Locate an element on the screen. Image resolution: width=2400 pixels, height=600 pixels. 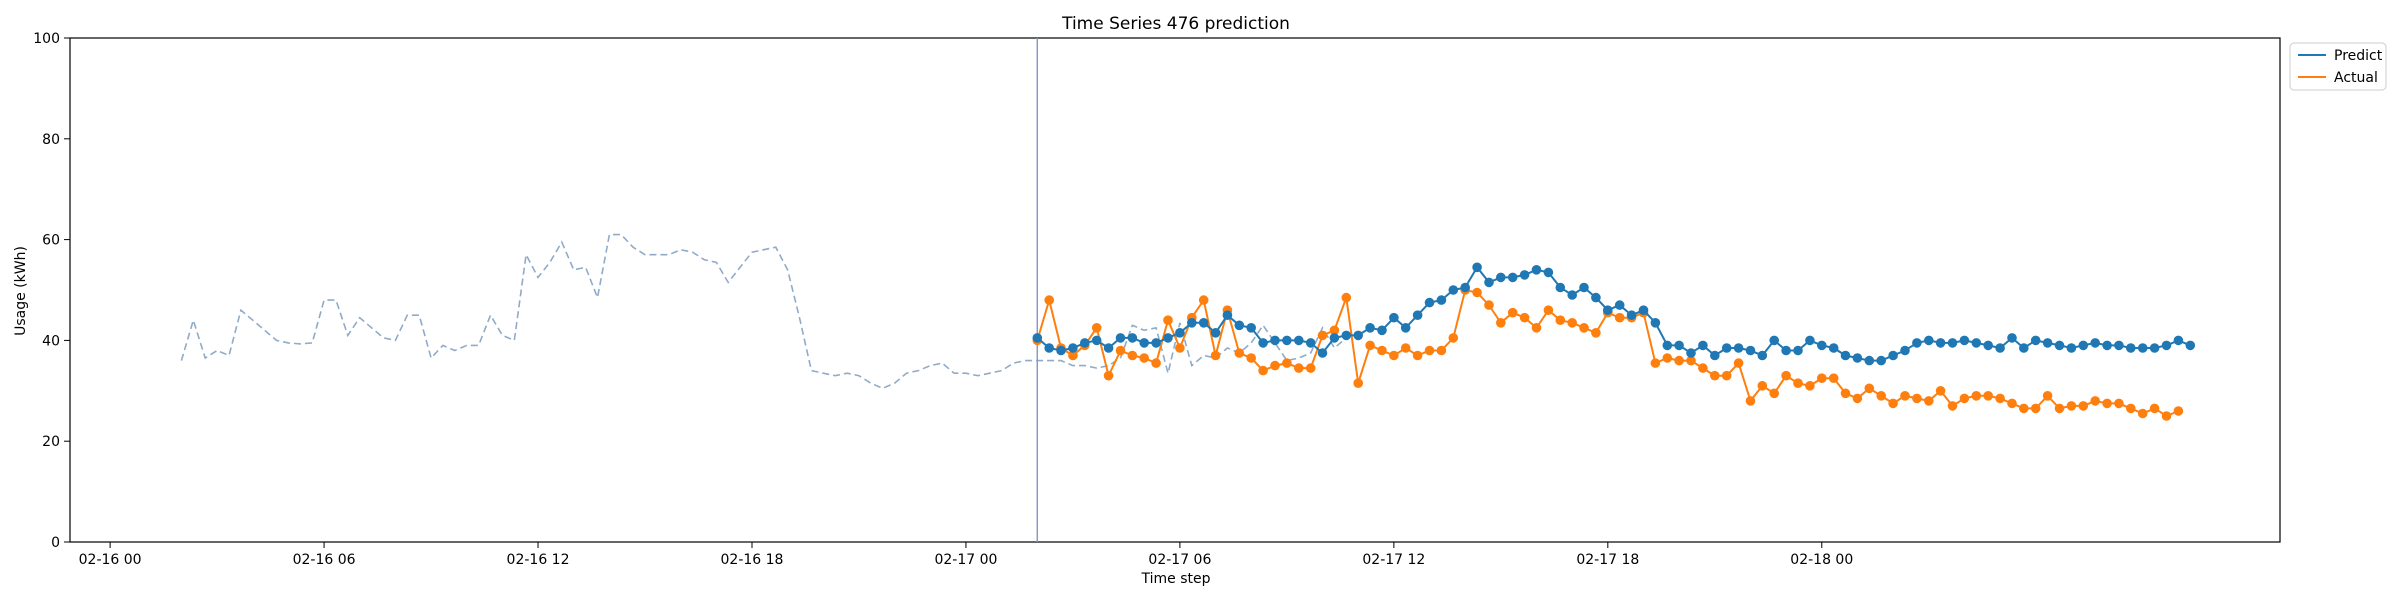
legend-label-predict: Predict is located at coordinates (2358, 56).